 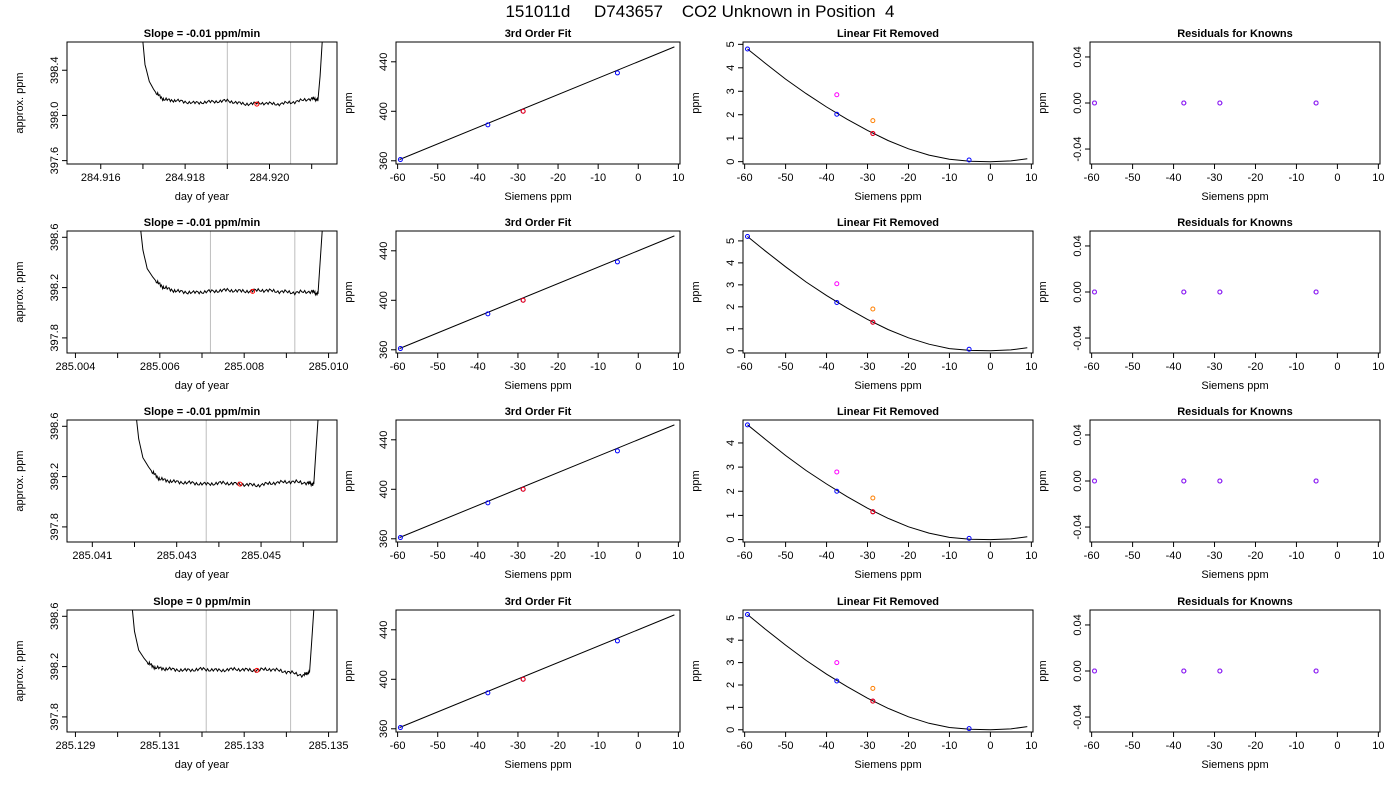 I want to click on x-tick-label: 10, so click(x=1031, y=556).